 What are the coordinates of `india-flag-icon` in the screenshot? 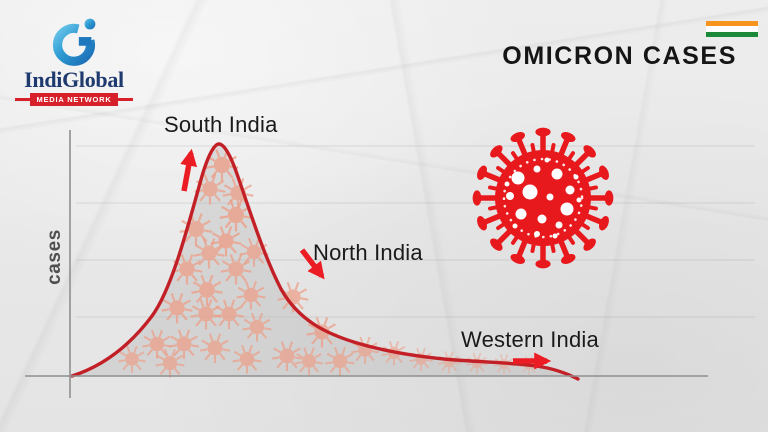 It's located at (732, 29).